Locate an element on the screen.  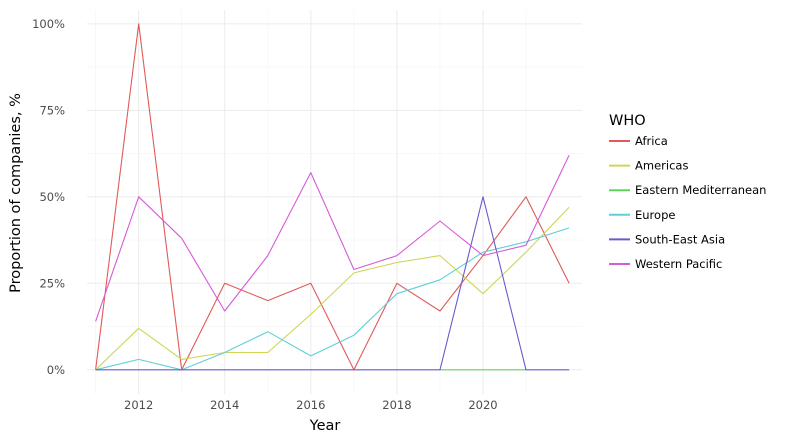
legend-label-americas: Americas is located at coordinates (661, 166).